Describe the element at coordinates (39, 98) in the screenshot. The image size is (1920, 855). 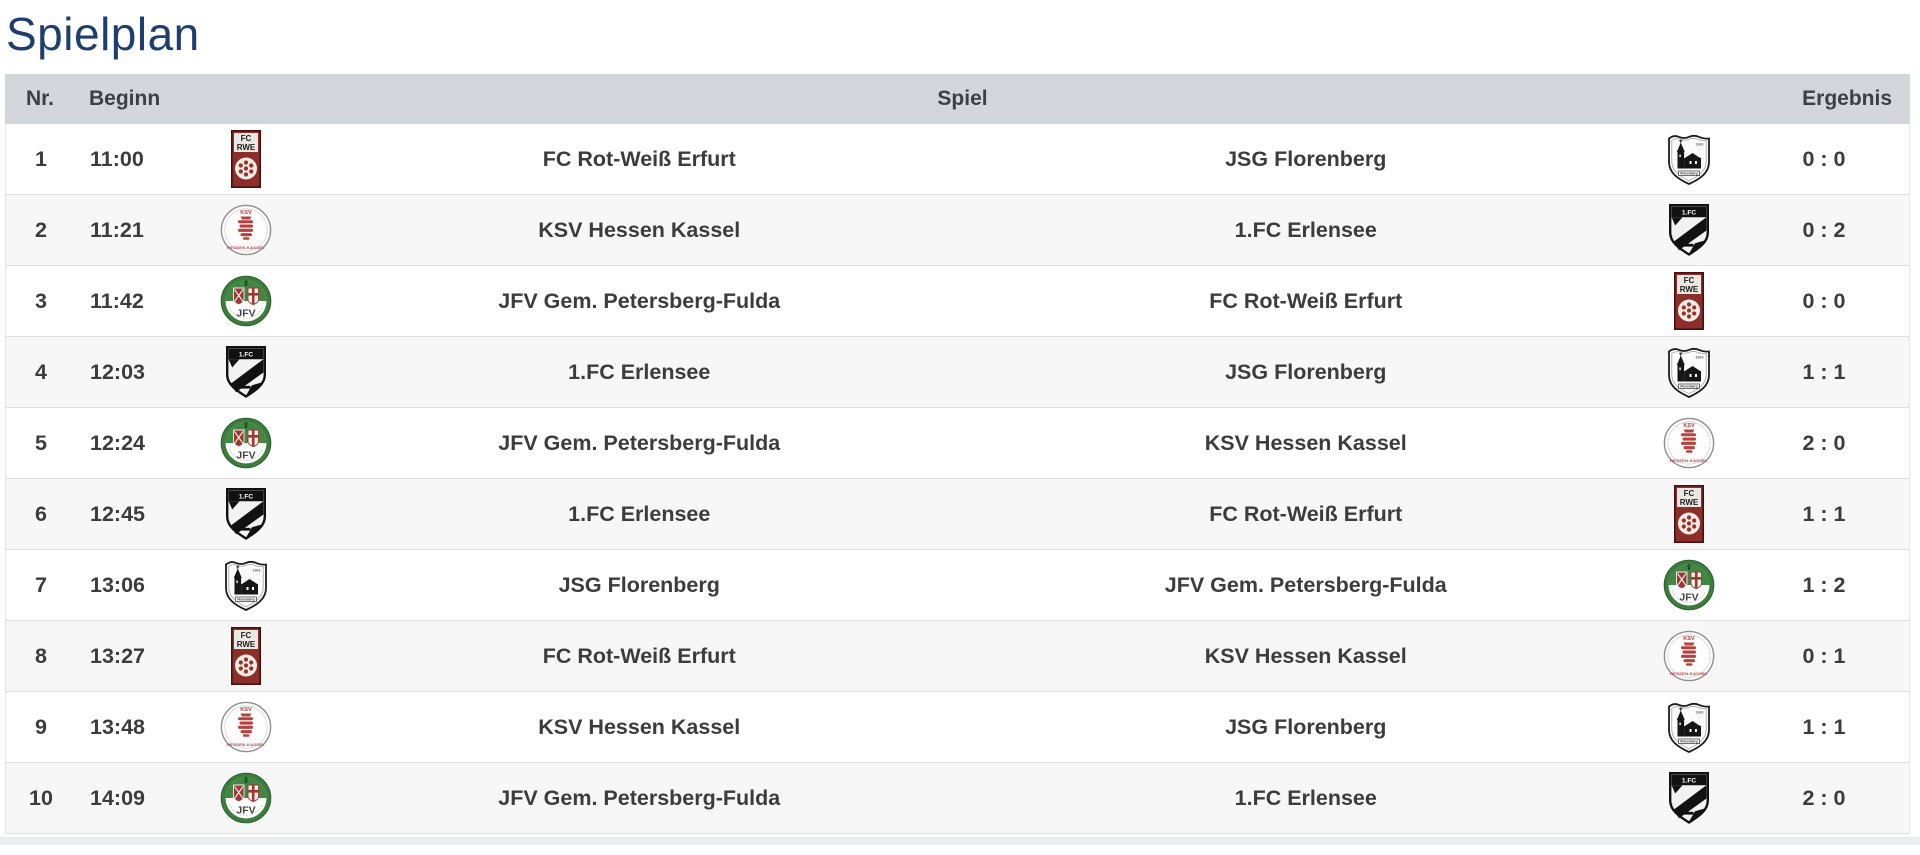
I see `column-header-nr: Nr.` at that location.